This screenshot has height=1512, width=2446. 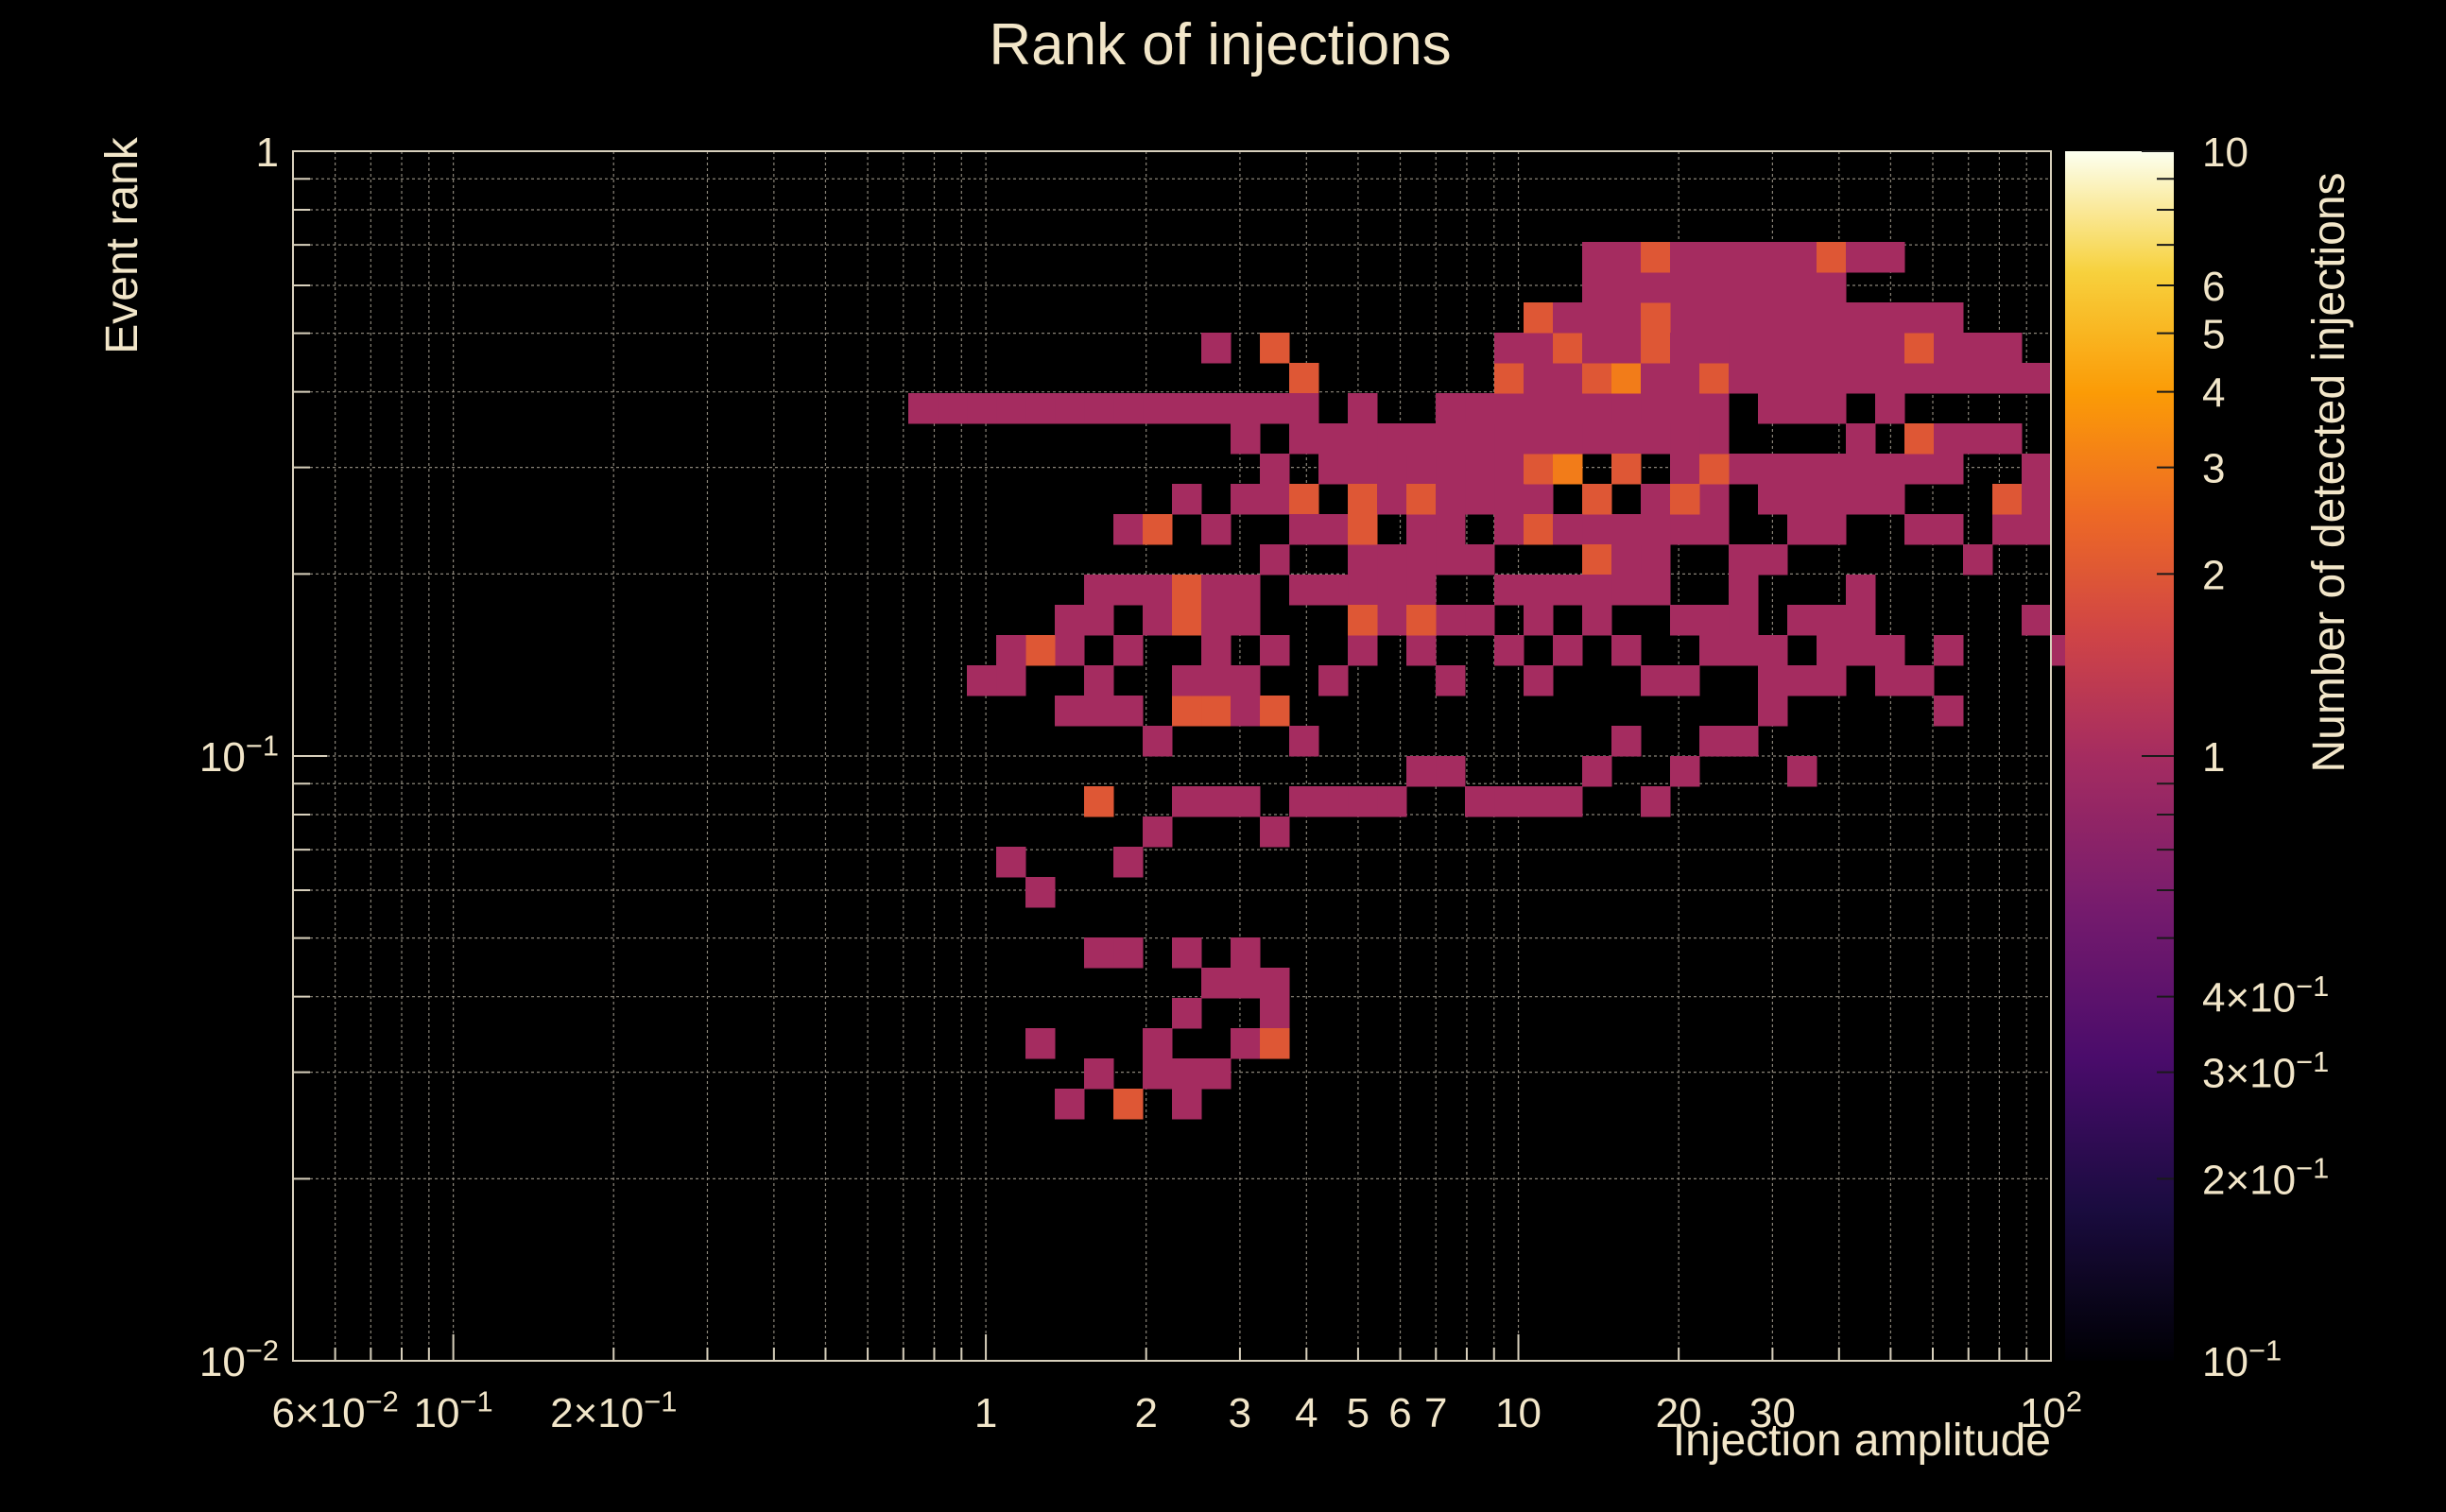 What do you see at coordinates (2265, 1071) in the screenshot?
I see `colorbar-tick-label: 3×10⁻¹` at bounding box center [2265, 1071].